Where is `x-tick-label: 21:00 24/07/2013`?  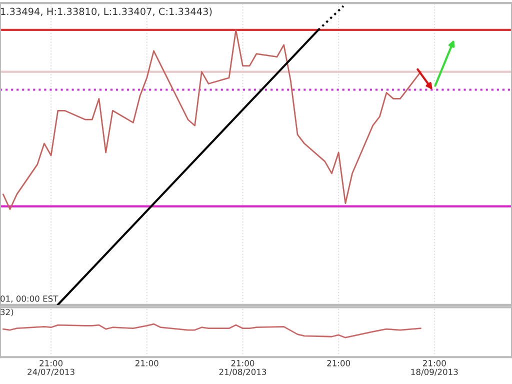
x-tick-label: 21:00 24/07/2013 is located at coordinates (51, 368).